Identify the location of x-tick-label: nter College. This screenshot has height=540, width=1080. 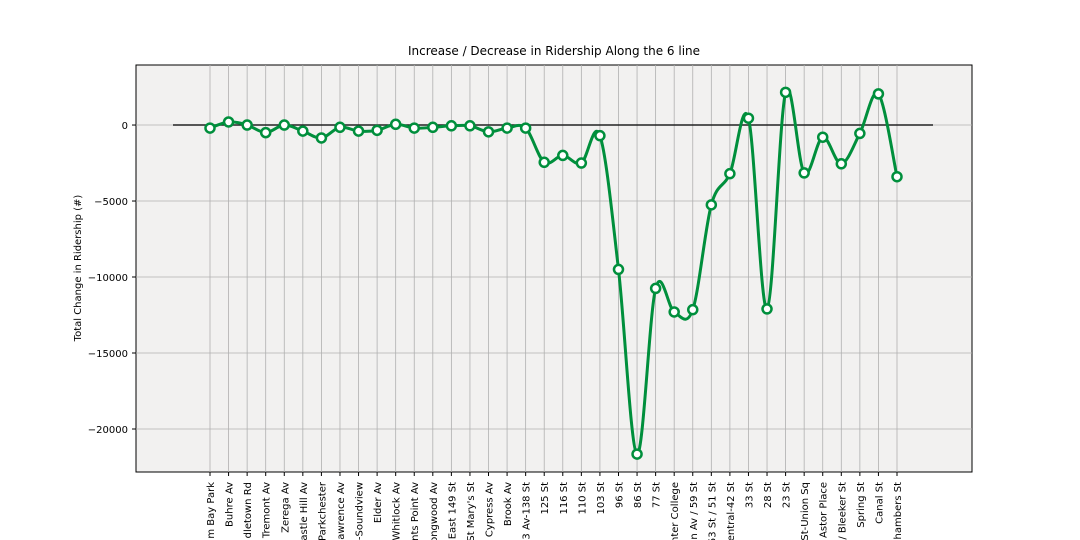
(675, 511).